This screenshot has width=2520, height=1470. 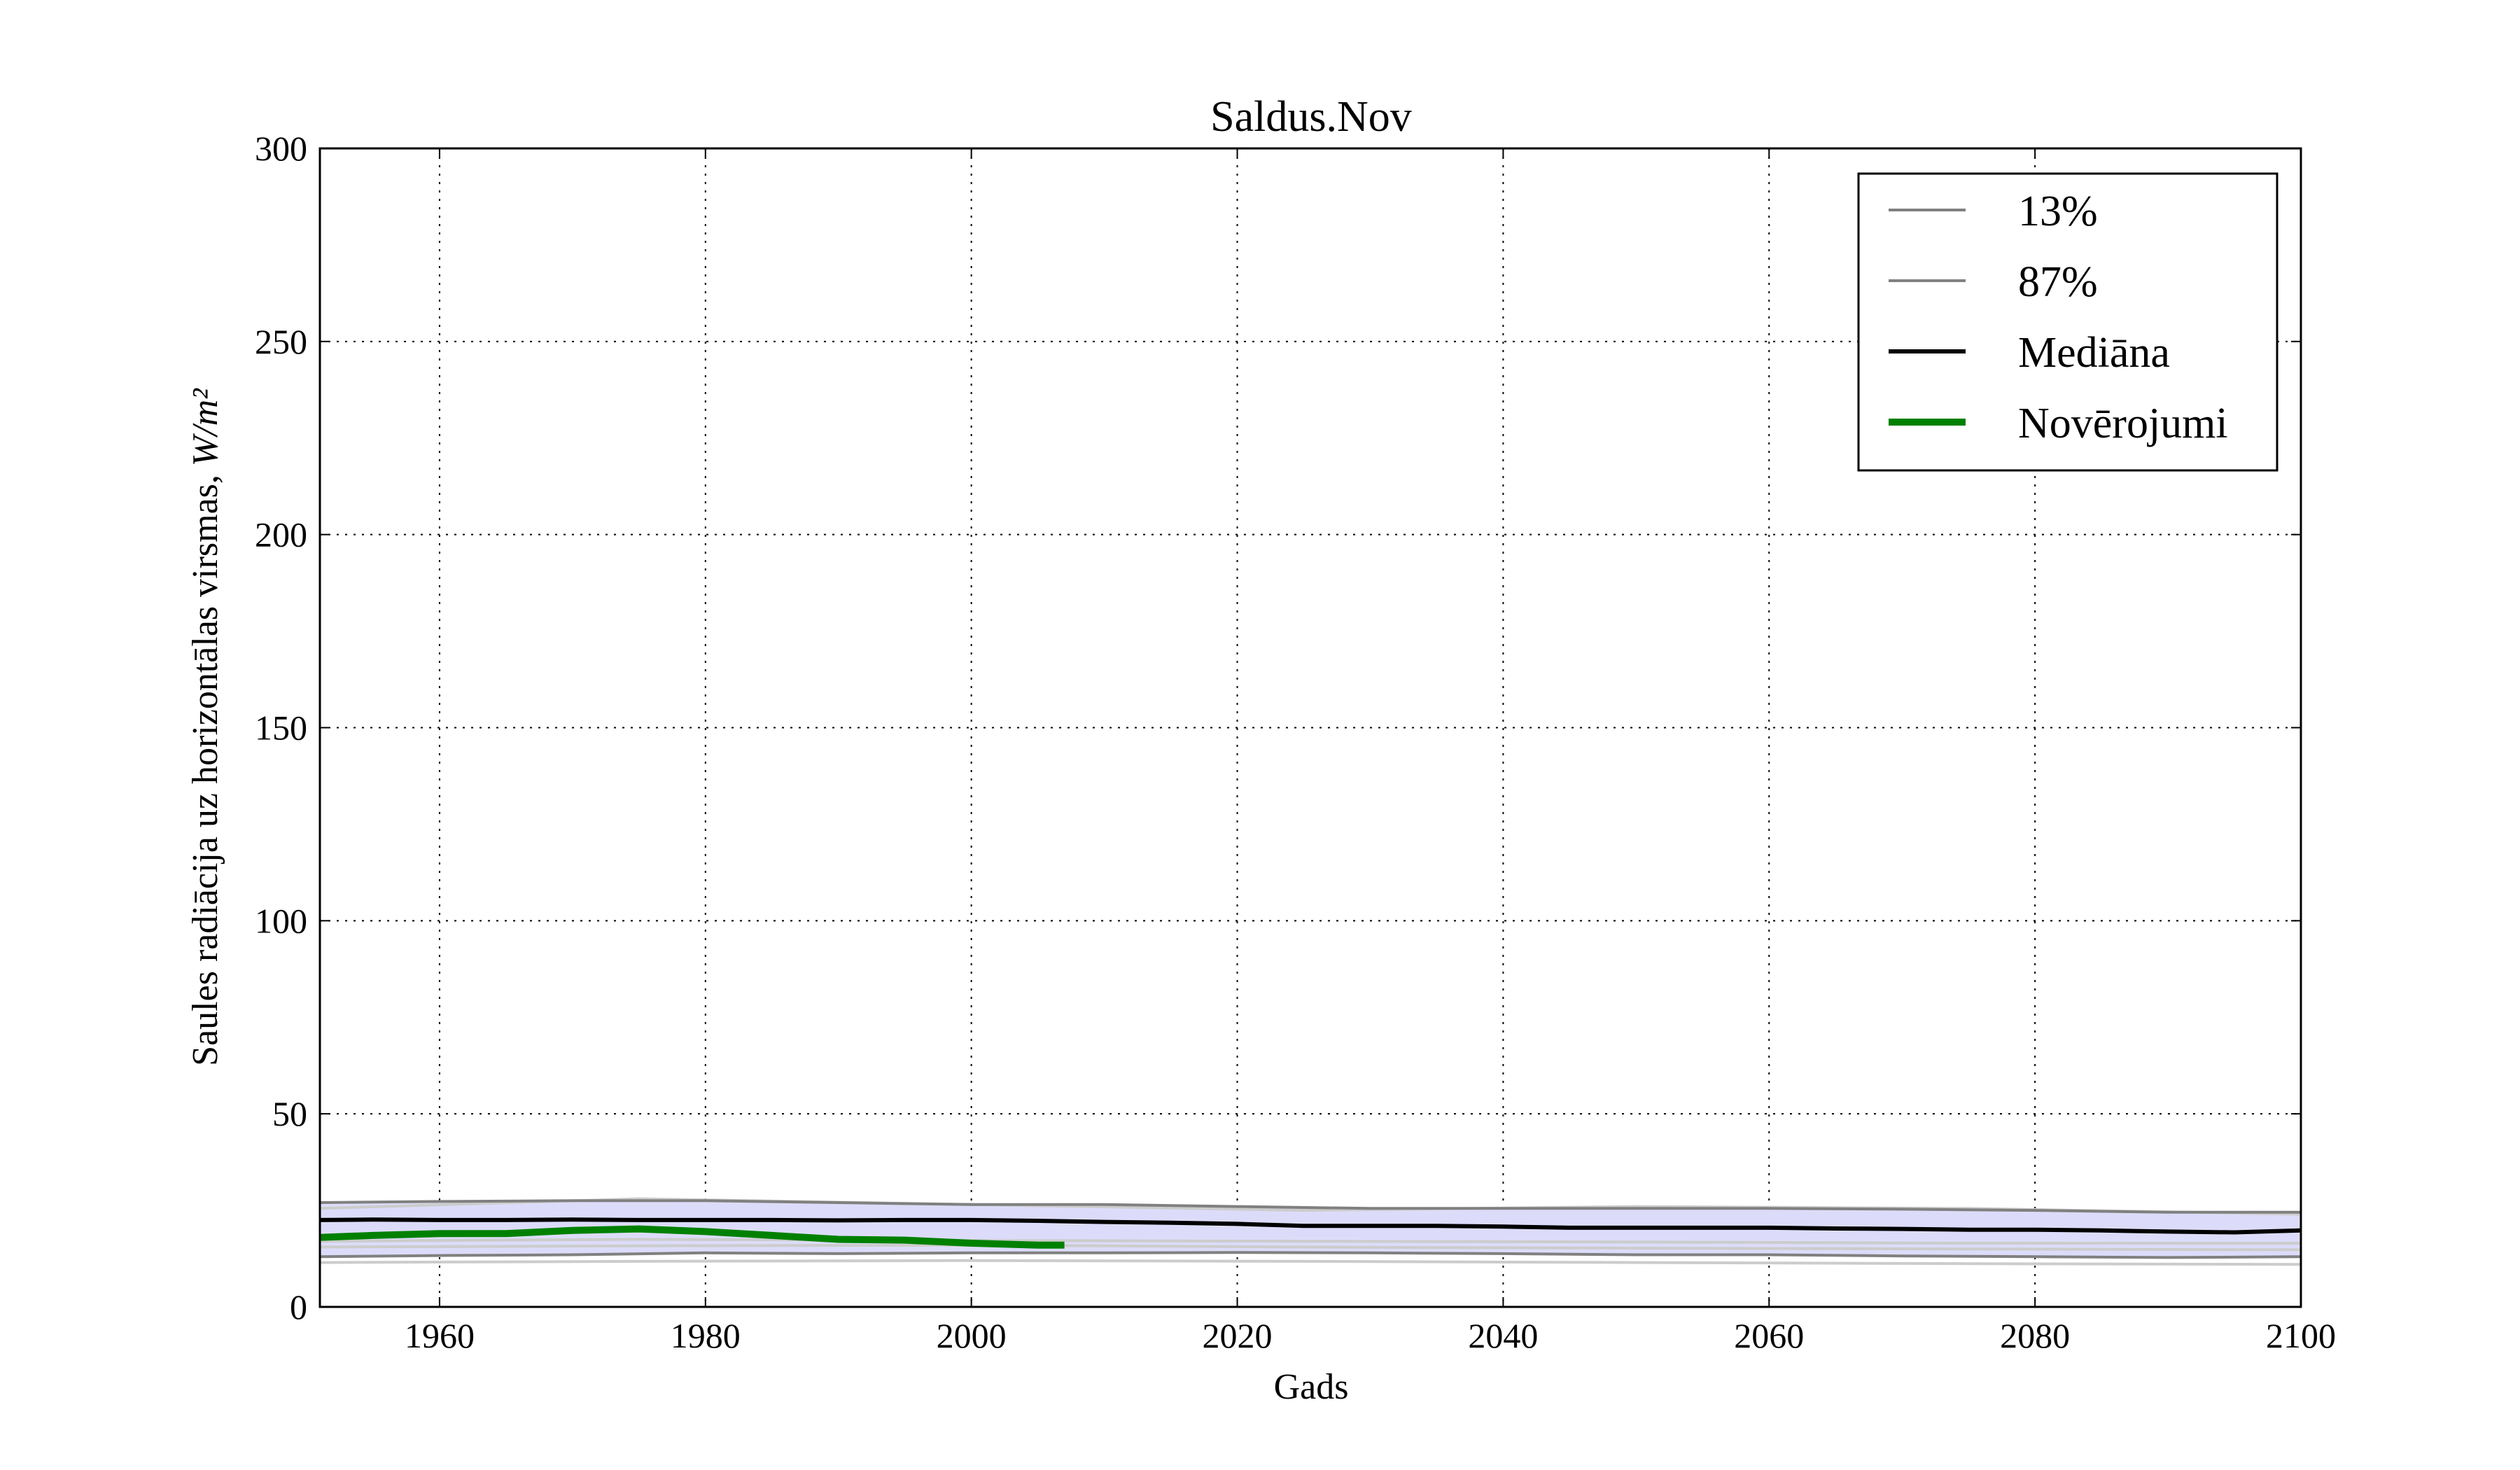 I want to click on x-tick-label: 1960, so click(x=440, y=1335).